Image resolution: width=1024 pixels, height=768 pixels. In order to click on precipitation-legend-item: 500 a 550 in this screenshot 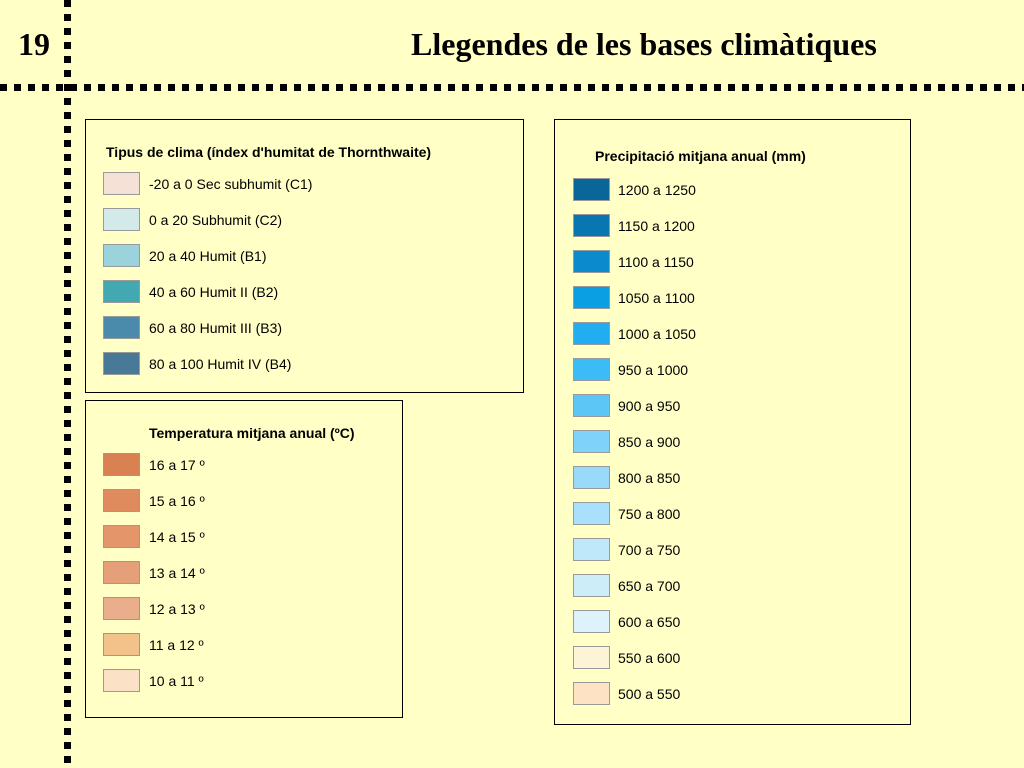, I will do `click(732, 694)`.